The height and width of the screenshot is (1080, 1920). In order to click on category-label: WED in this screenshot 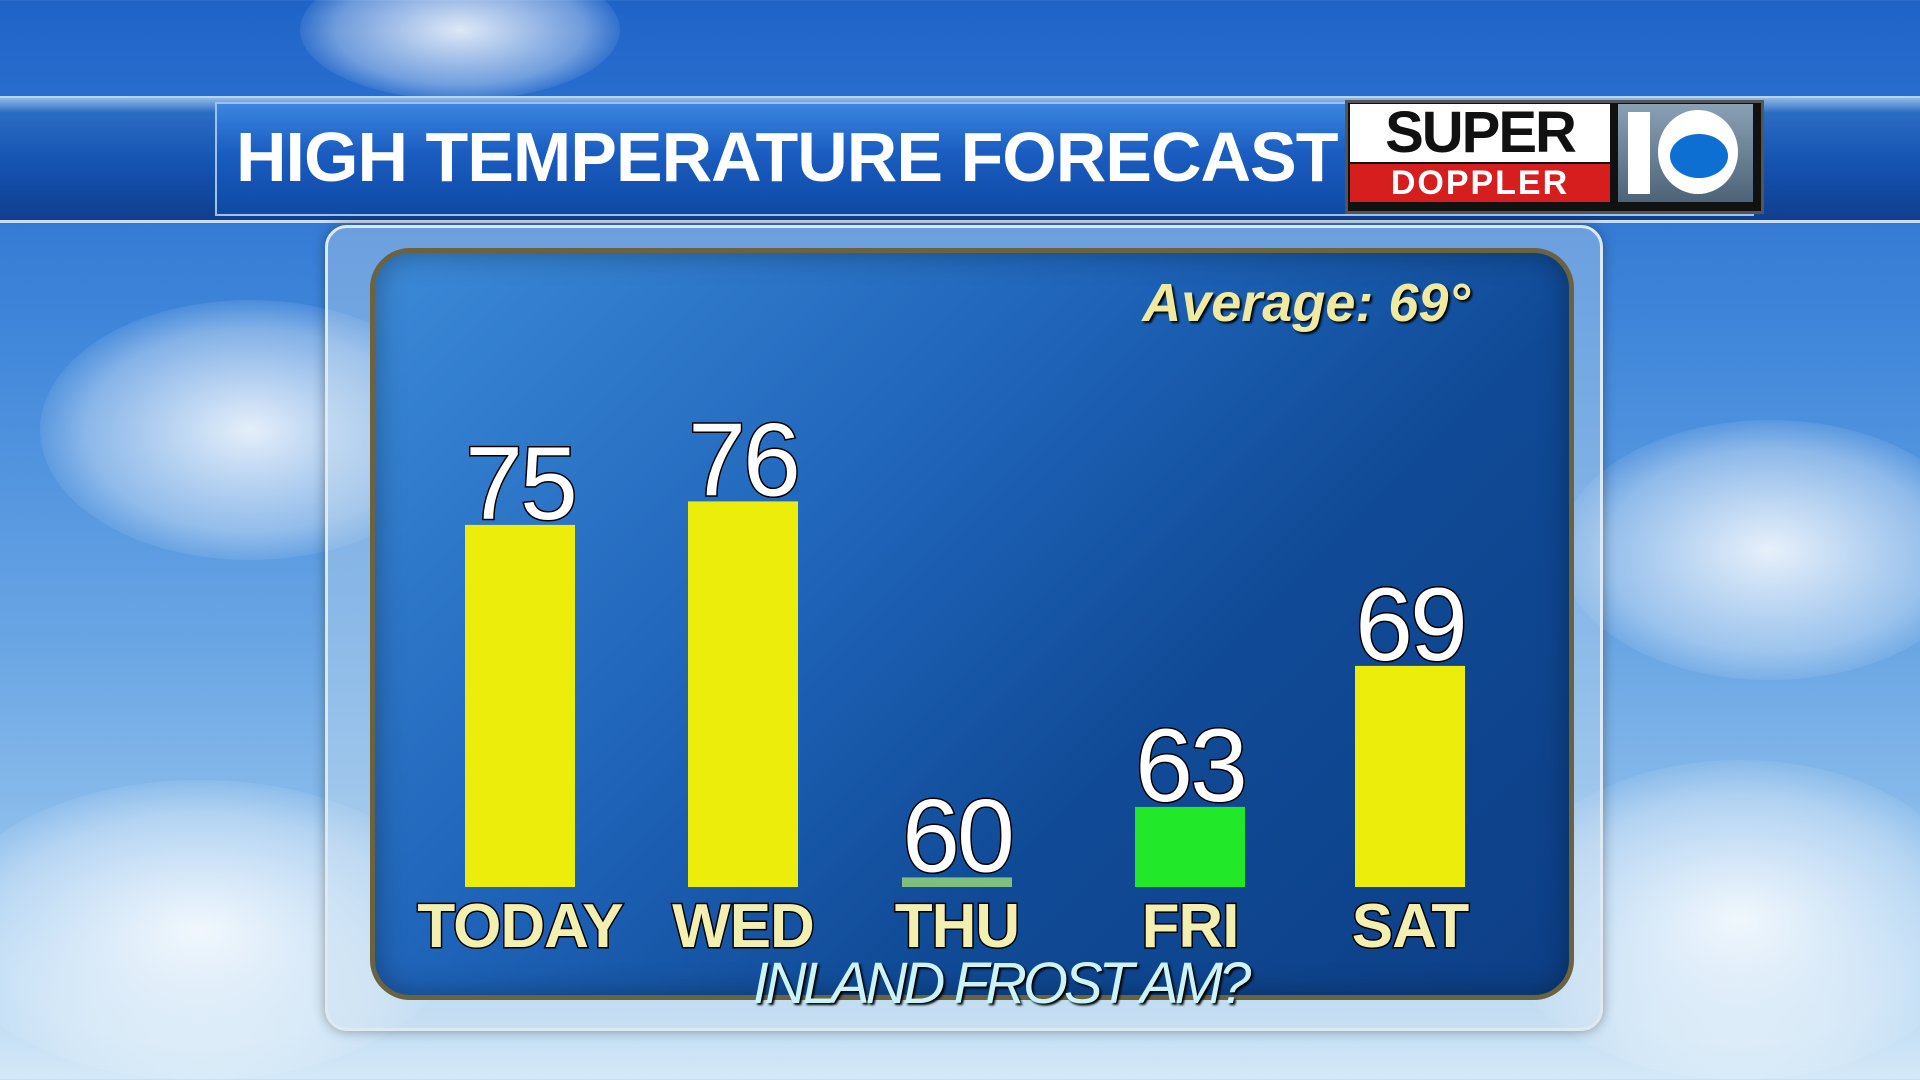, I will do `click(743, 926)`.